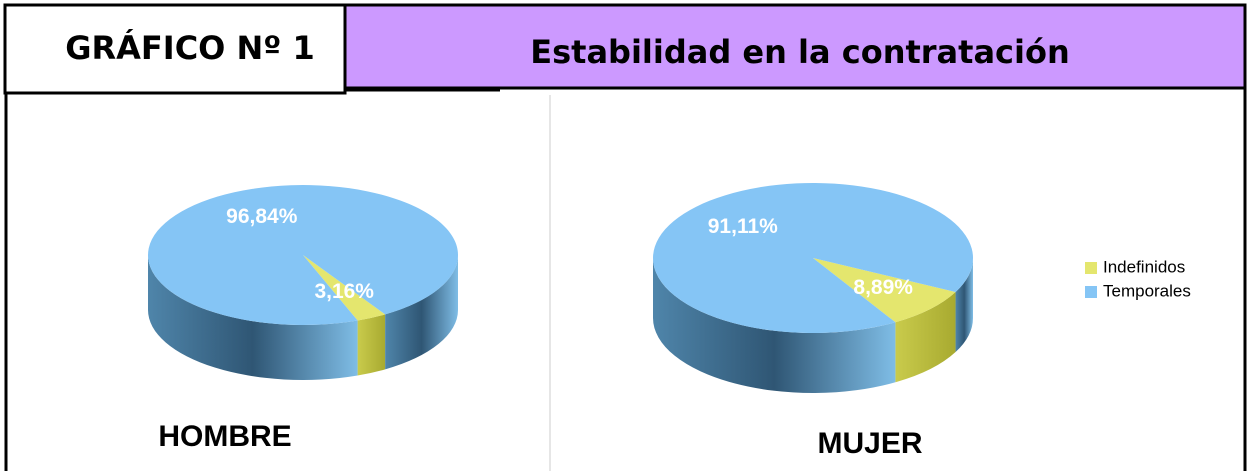  Describe the element at coordinates (190, 48) in the screenshot. I see `header-number: GRÁFICO Nº 1` at that location.